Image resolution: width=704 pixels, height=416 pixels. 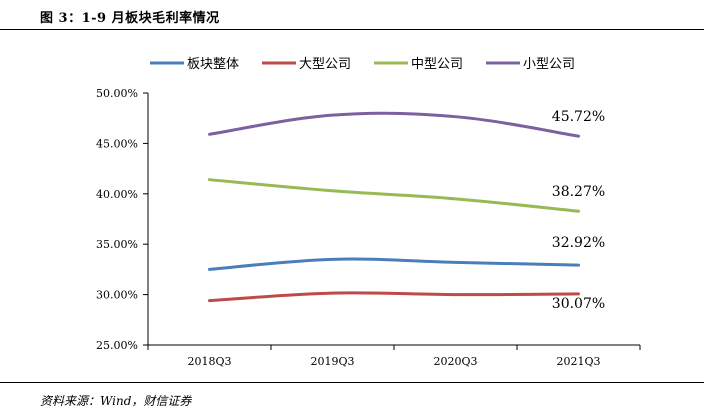 What do you see at coordinates (117, 93) in the screenshot?
I see `y-tick-label: 50.00%` at bounding box center [117, 93].